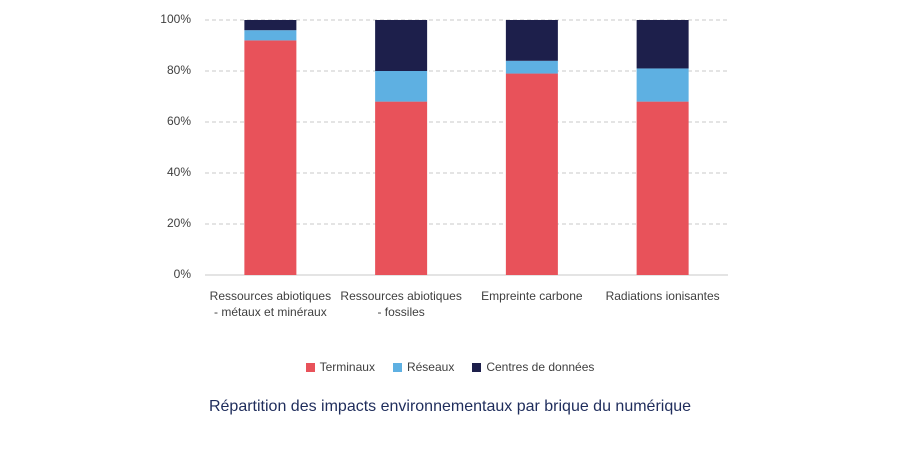 The width and height of the screenshot is (900, 450). What do you see at coordinates (662, 296) in the screenshot?
I see `x-tick-label: Radiations ionisantes` at bounding box center [662, 296].